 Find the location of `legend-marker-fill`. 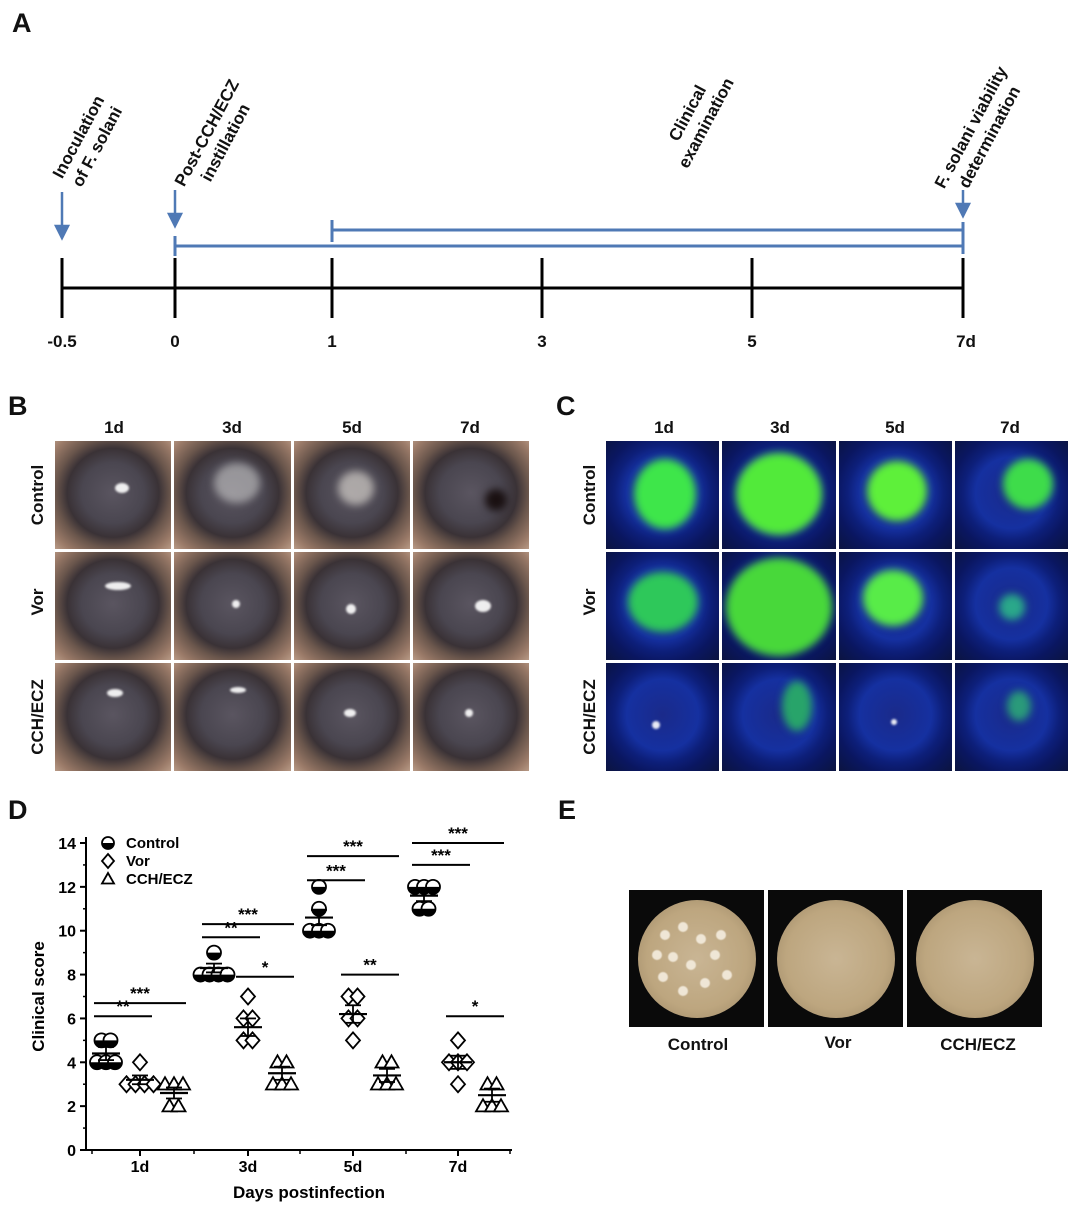

legend-marker-fill is located at coordinates (108, 846).